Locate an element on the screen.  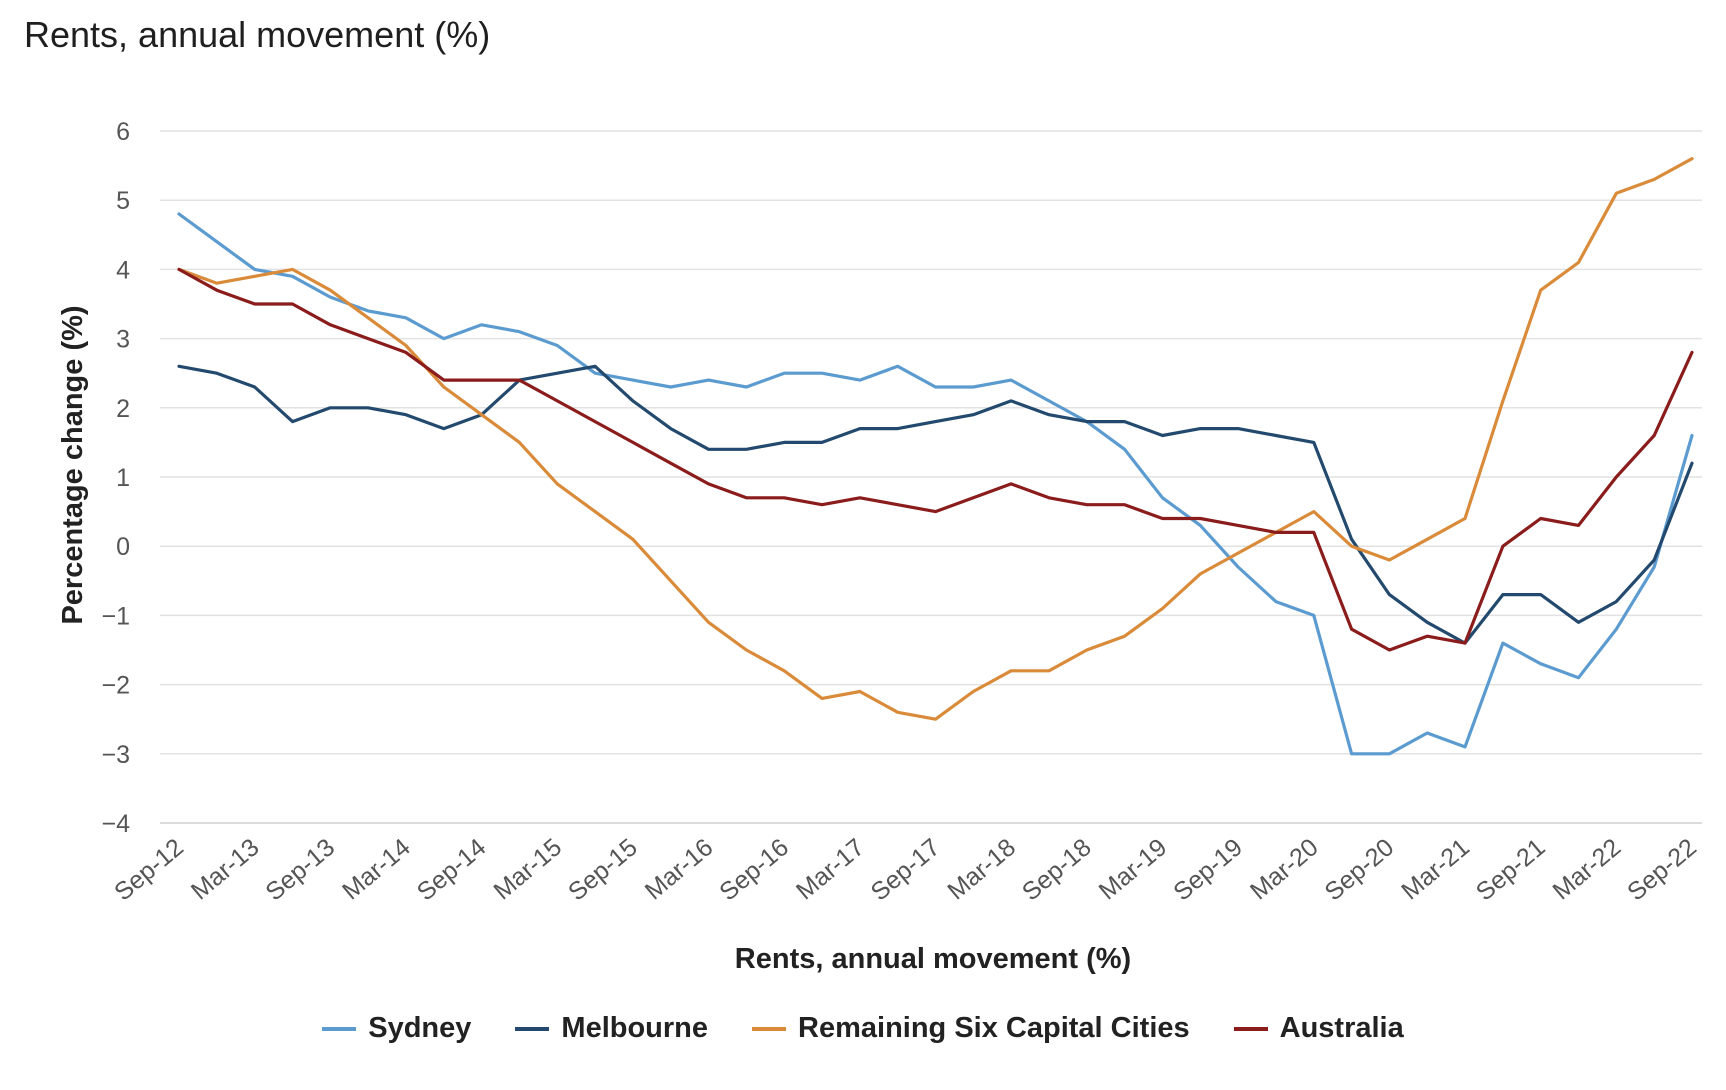
legend-label: Melbourne is located at coordinates (635, 1028).